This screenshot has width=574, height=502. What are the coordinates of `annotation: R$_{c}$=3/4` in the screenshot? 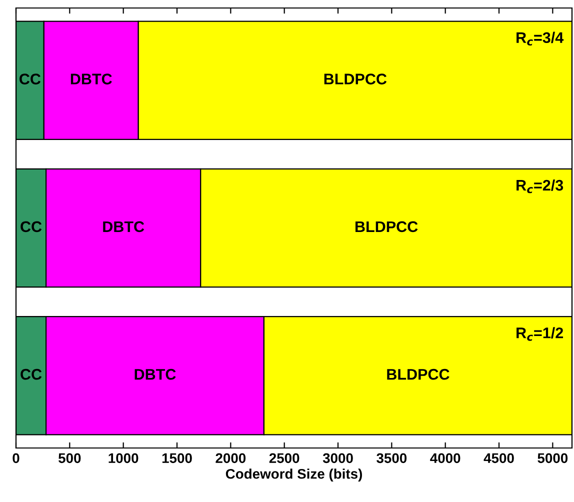 It's located at (540, 39).